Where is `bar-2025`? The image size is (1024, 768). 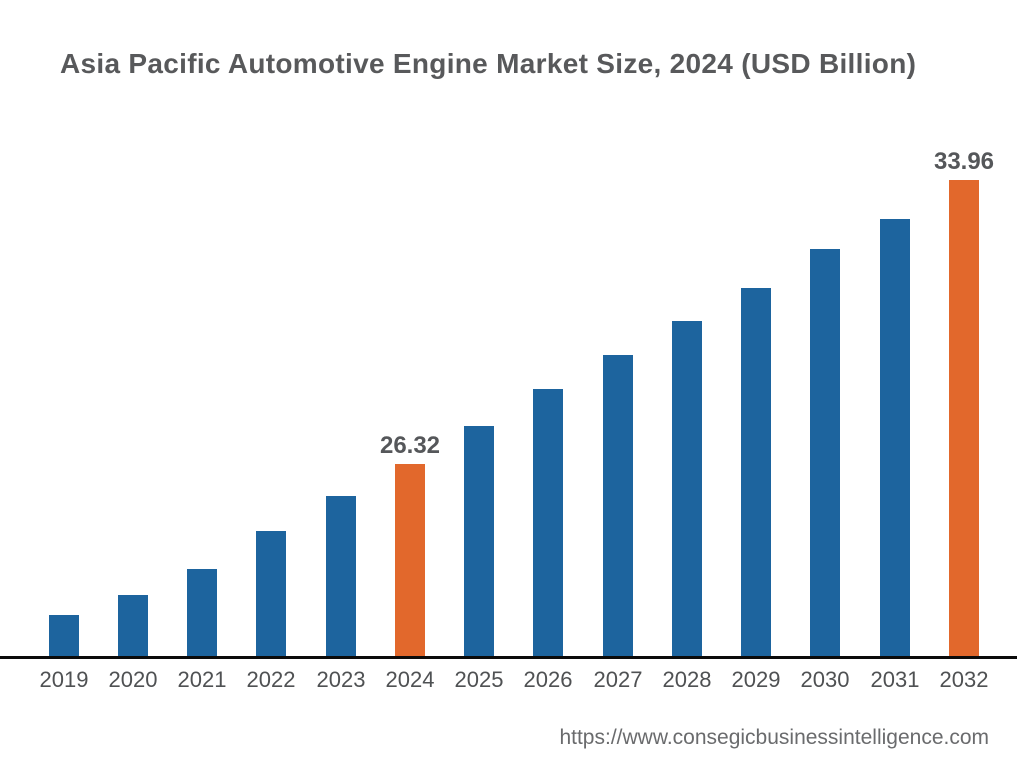 bar-2025 is located at coordinates (479, 541).